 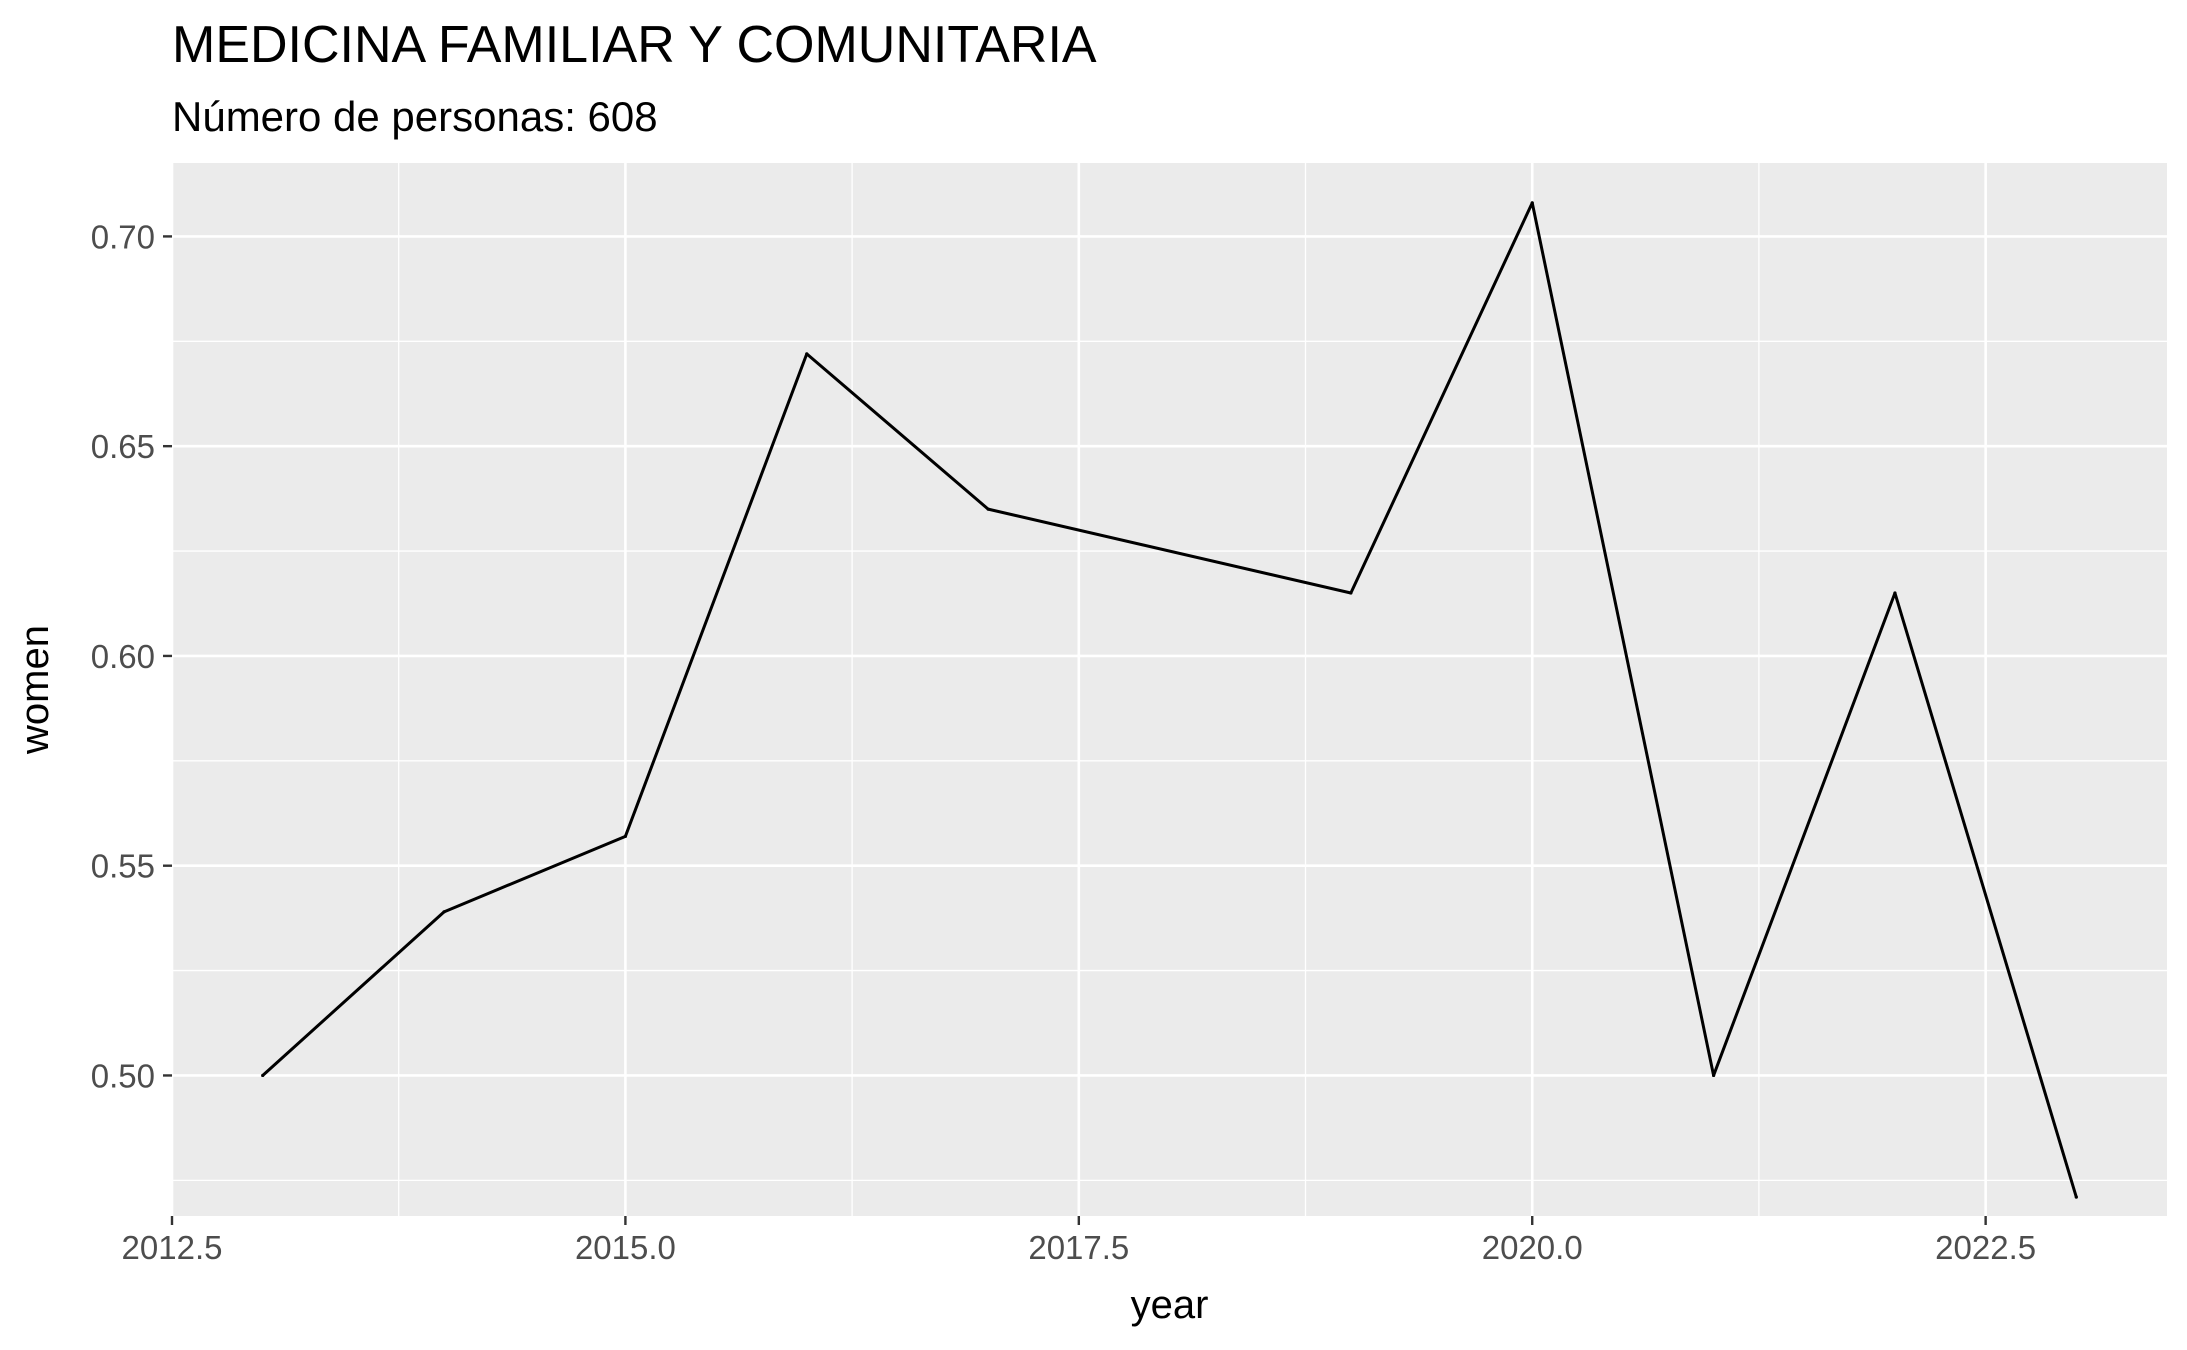 I want to click on x-axis: 2012.5 2015.0 2017.5 2020.0 2022.5, so click(x=1079, y=1241).